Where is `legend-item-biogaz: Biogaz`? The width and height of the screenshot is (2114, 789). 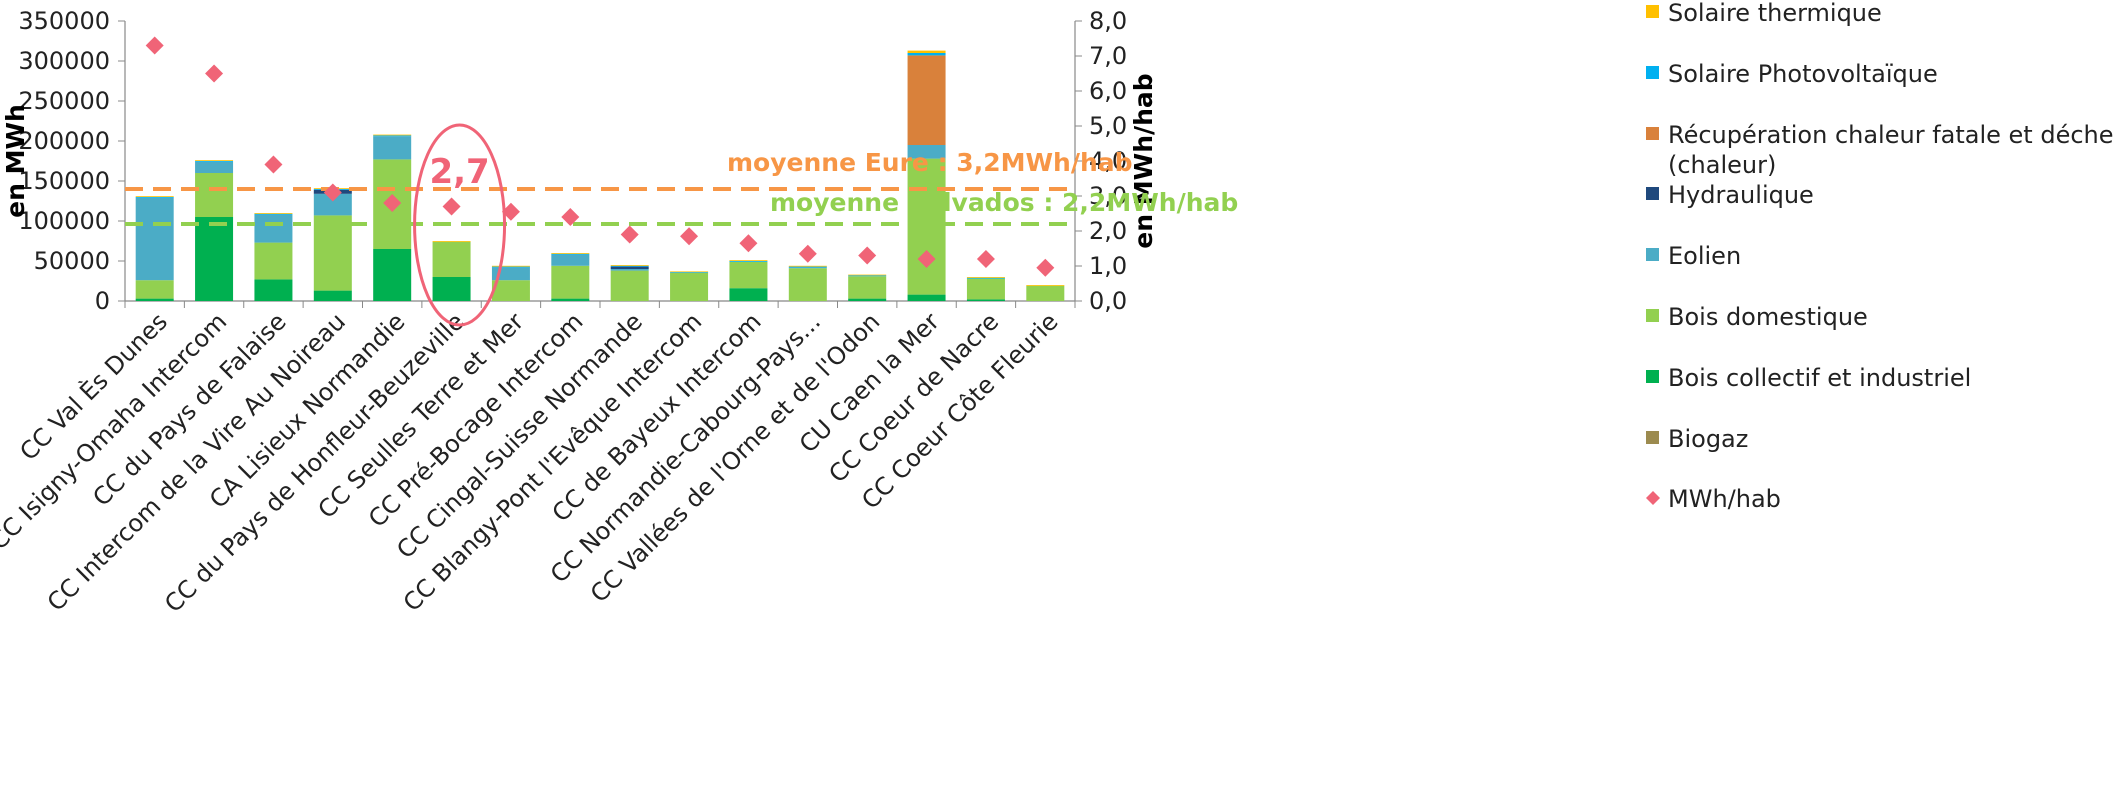
legend-item-biogaz: Biogaz is located at coordinates (1697, 439).